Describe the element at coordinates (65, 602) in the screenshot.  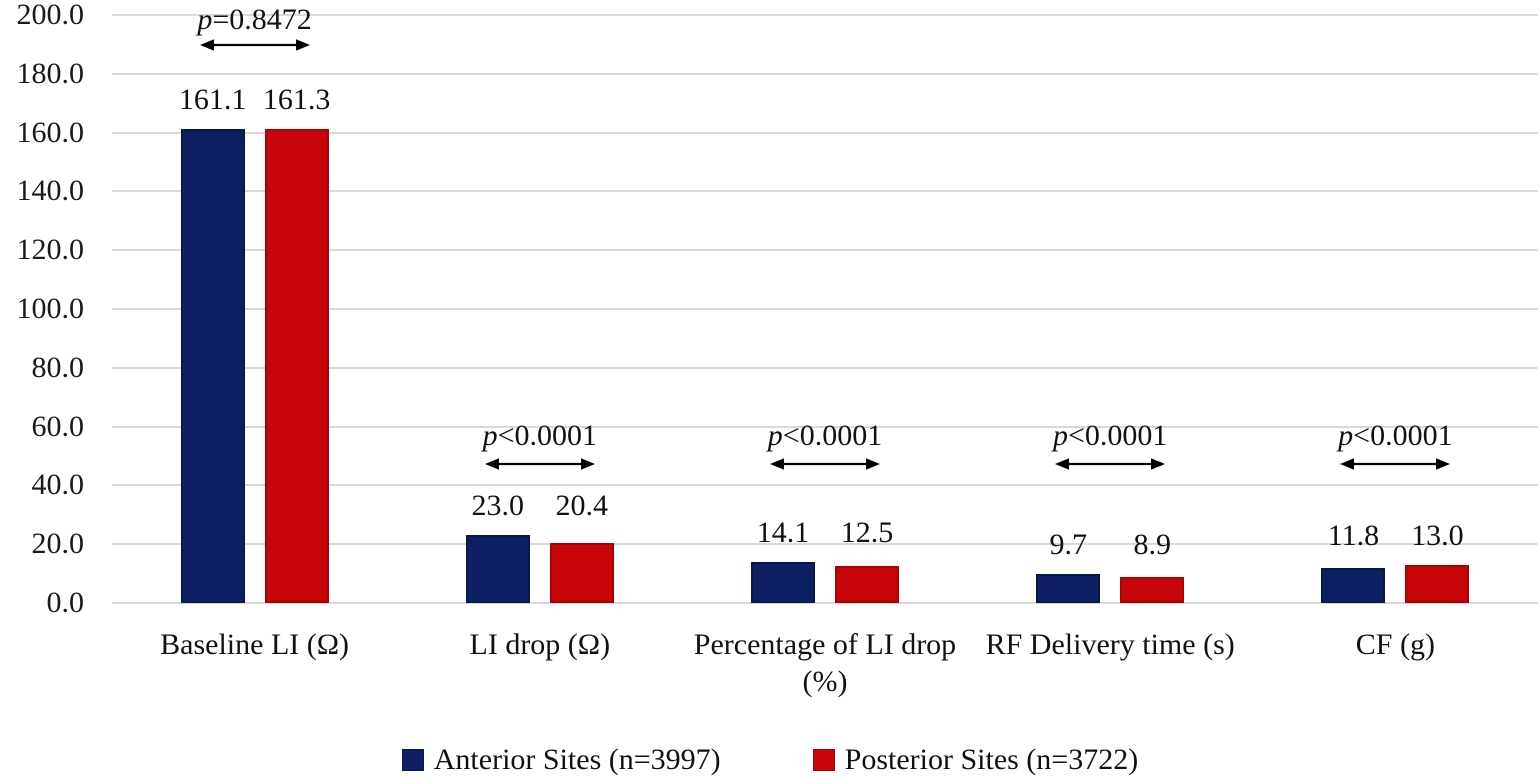
I see `y-axis-tick-label: 0.0` at that location.